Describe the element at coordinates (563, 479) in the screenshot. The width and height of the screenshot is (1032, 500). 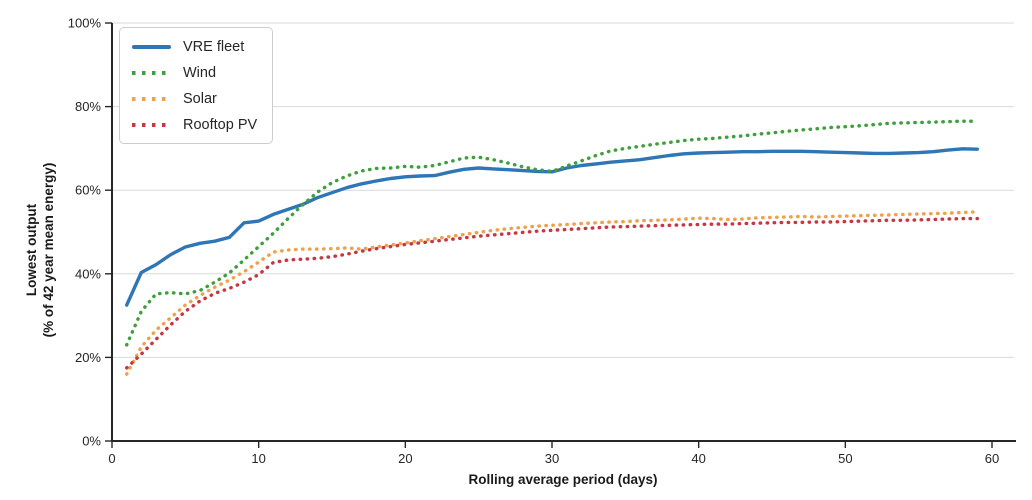
I see `x-axis-title: Rolling average period (days)` at that location.